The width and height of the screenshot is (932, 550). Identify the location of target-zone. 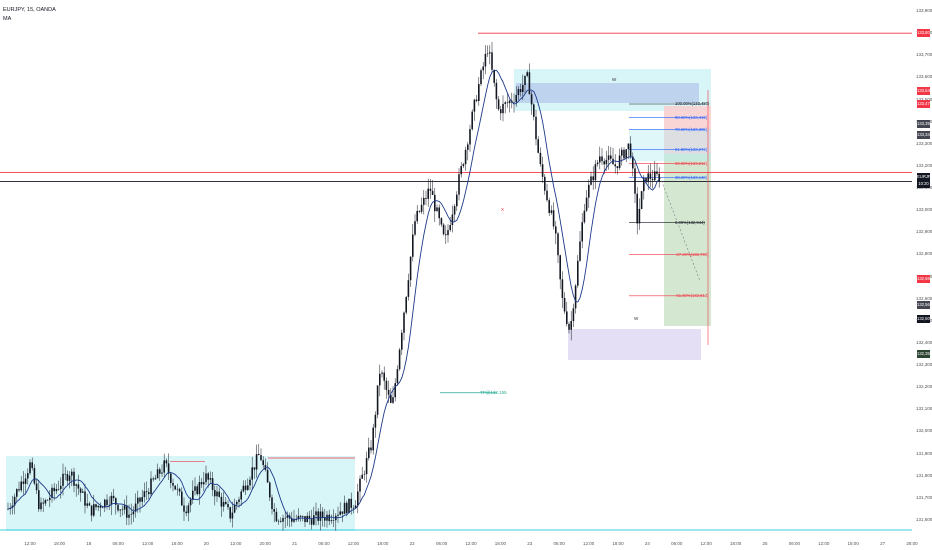
(687, 240).